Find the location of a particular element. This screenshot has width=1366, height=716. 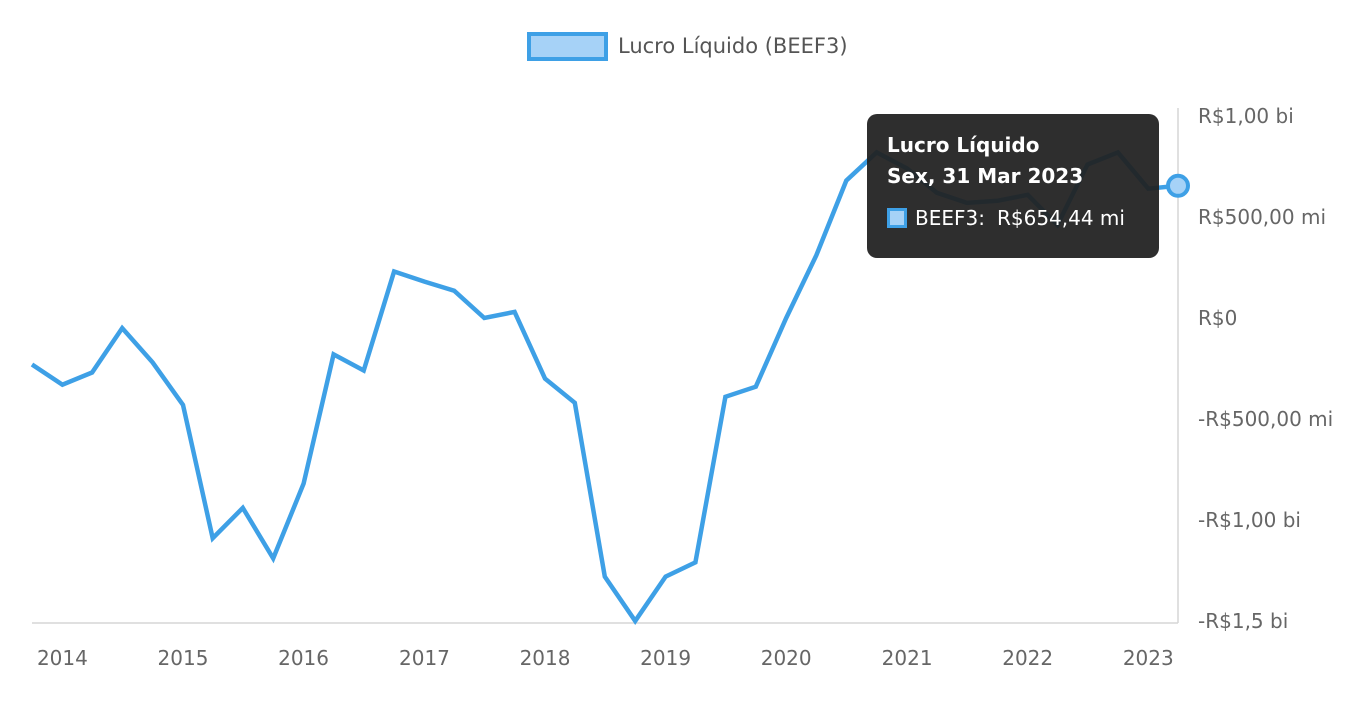

tooltip-swatch is located at coordinates (897, 218).